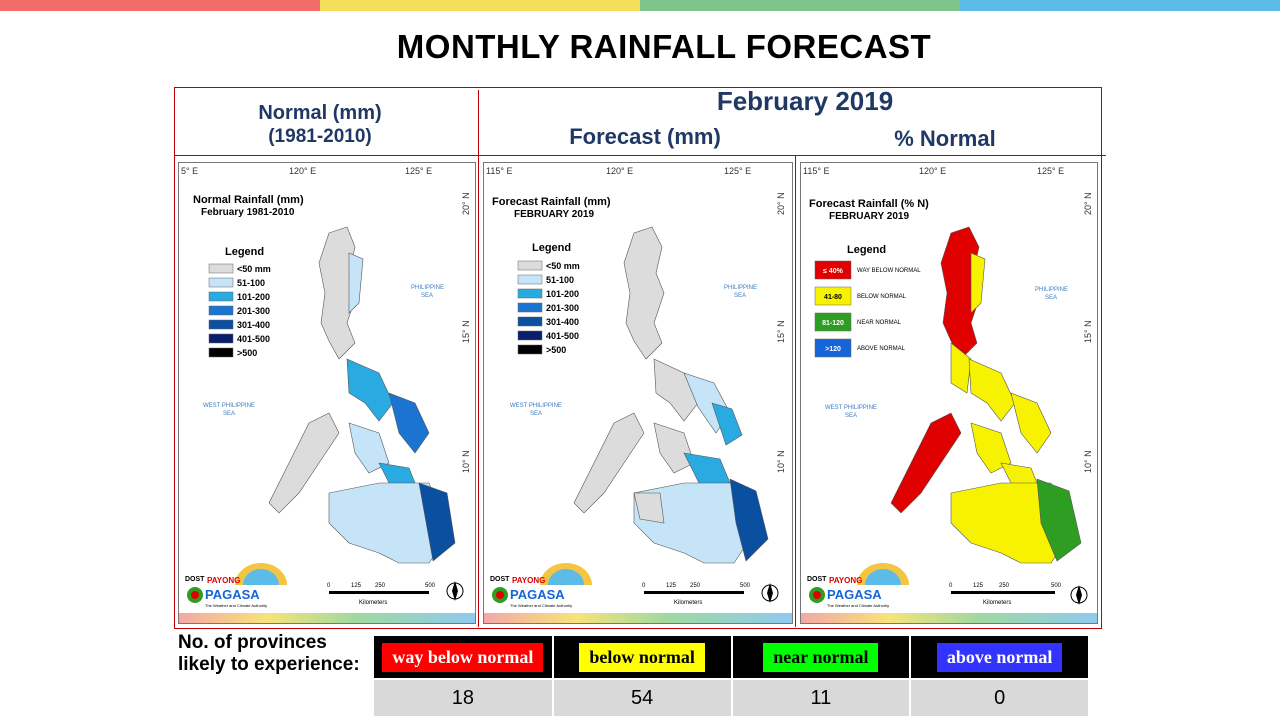 The width and height of the screenshot is (1280, 720). I want to click on page-title: MONTHLY RAINFALL FORECAST, so click(664, 46).